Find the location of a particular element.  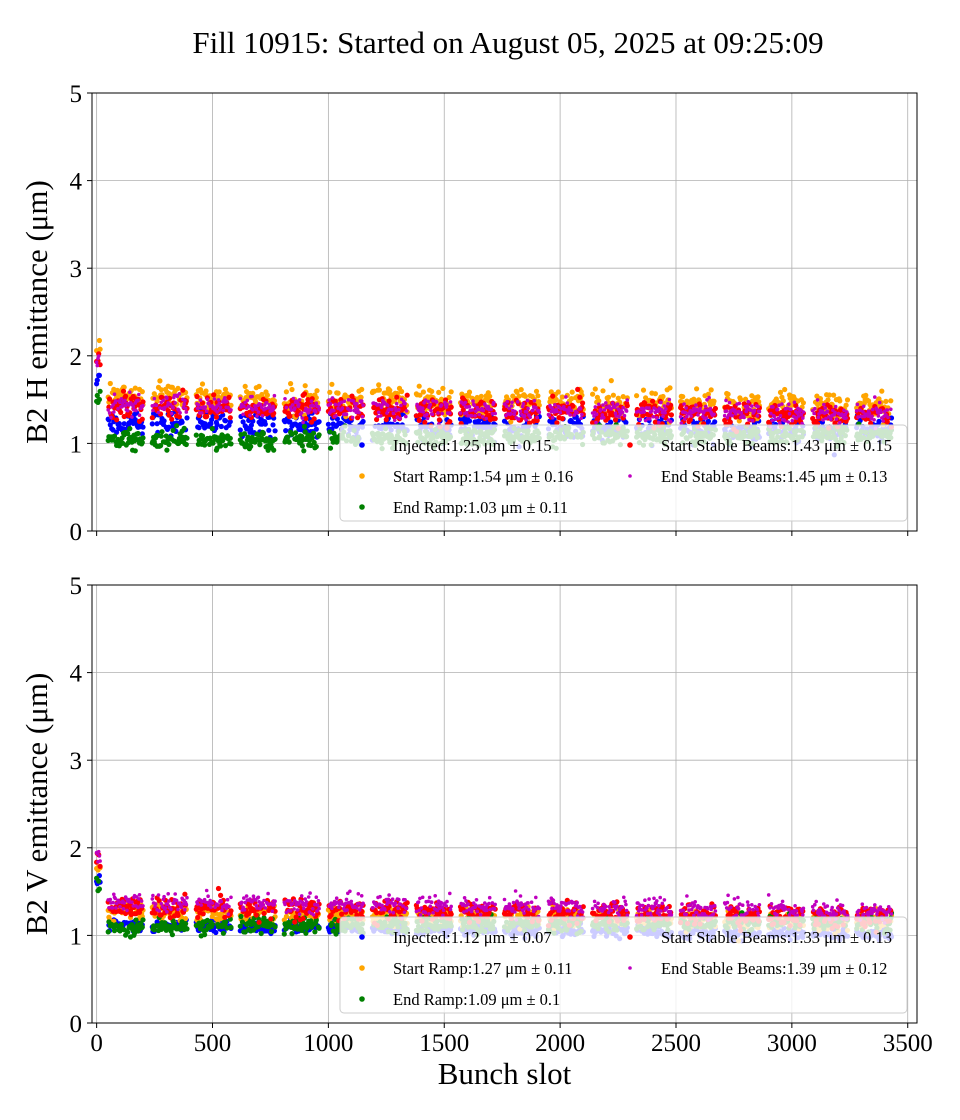

x-tick-label: 0 is located at coordinates (96, 1043).